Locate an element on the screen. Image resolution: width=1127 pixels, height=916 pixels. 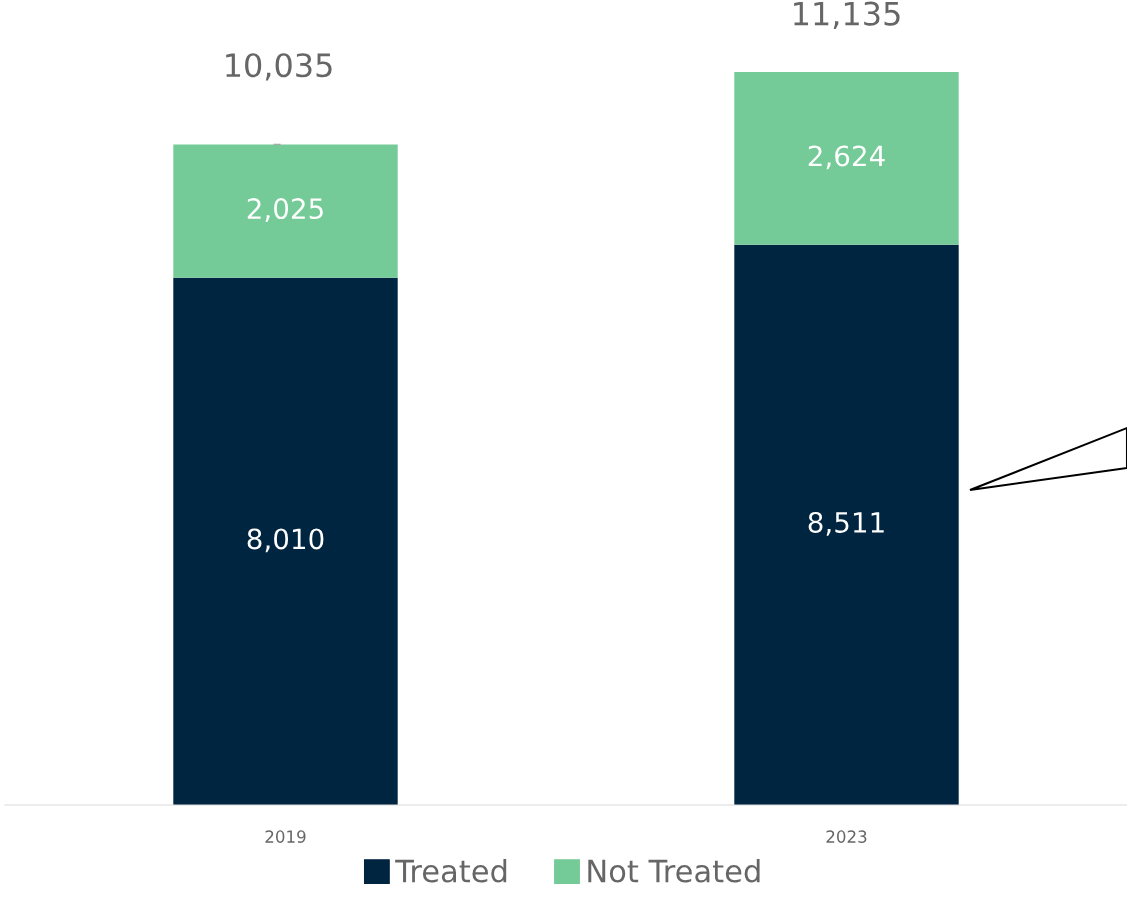
legend-label: Not Treated is located at coordinates (674, 870).